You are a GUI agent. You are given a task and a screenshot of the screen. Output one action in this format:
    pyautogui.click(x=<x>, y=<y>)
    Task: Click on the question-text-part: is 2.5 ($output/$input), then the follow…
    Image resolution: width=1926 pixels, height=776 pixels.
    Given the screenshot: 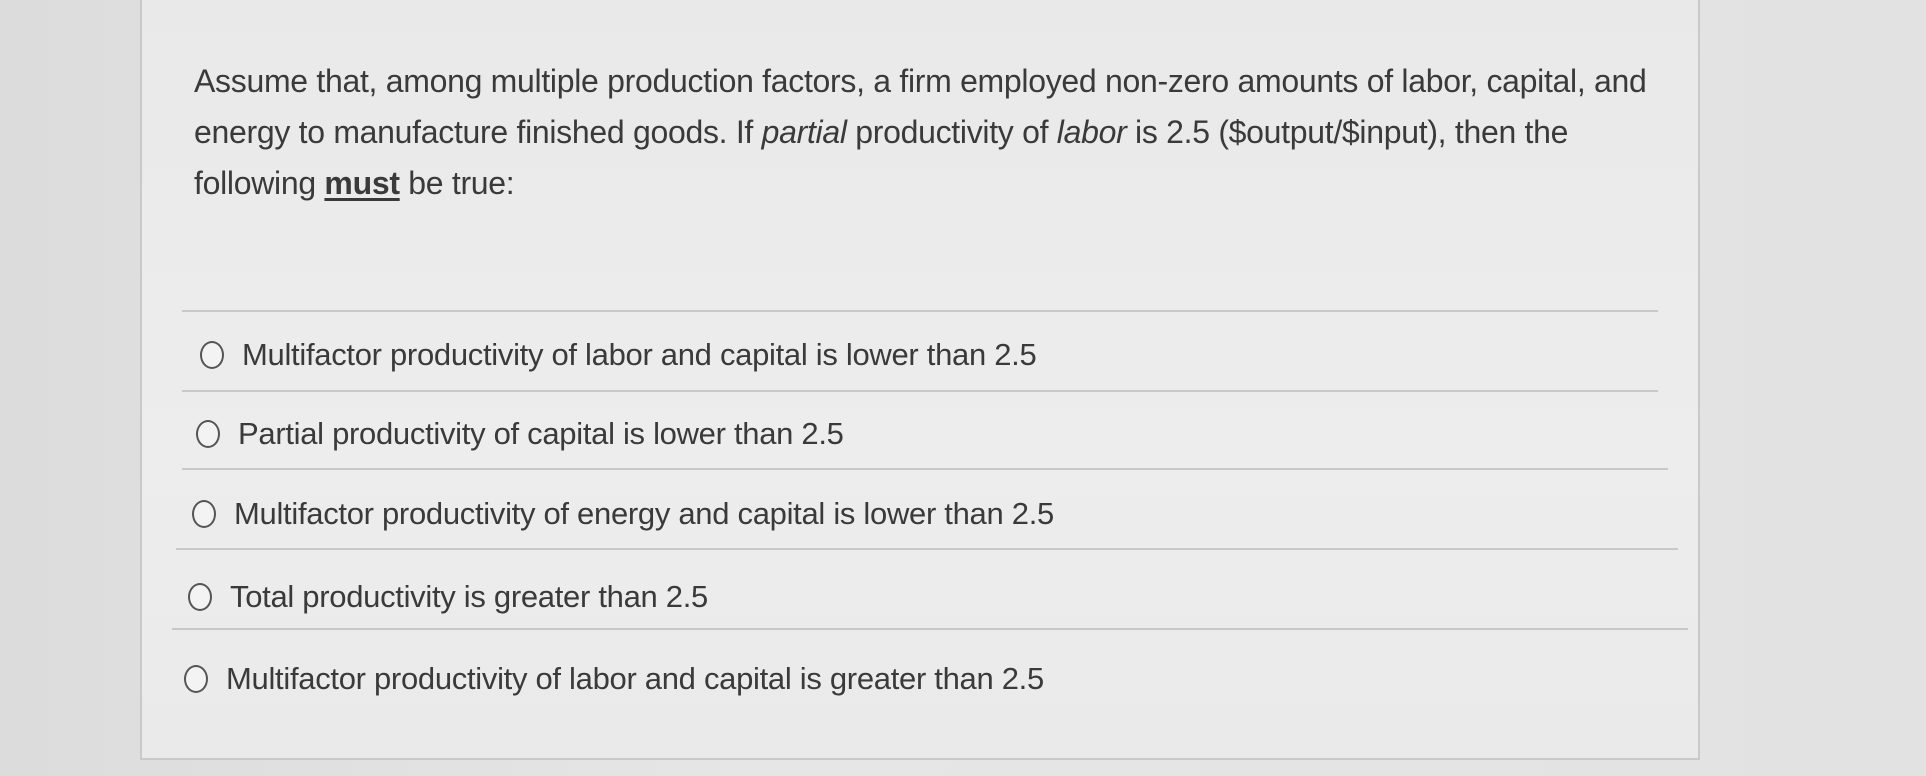 What is the action you would take?
    pyautogui.click(x=881, y=157)
    